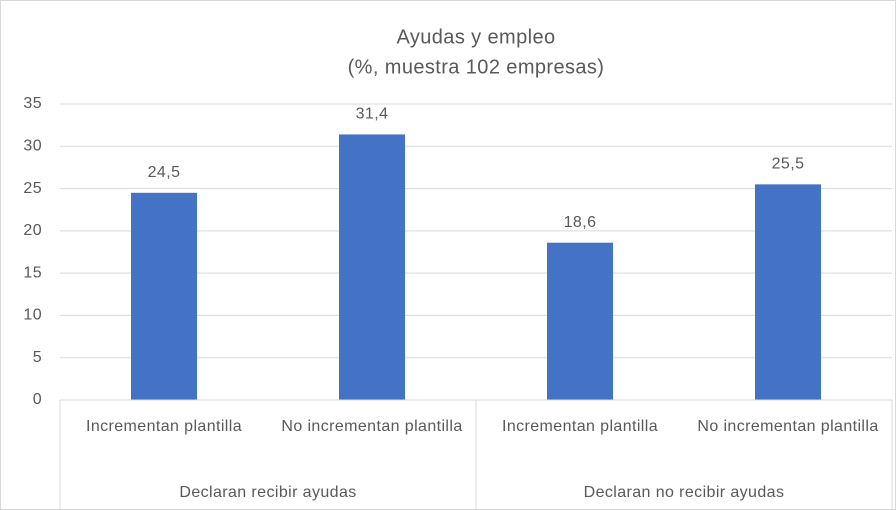  What do you see at coordinates (684, 492) in the screenshot?
I see `group-label: Declaran no recibir ayudas` at bounding box center [684, 492].